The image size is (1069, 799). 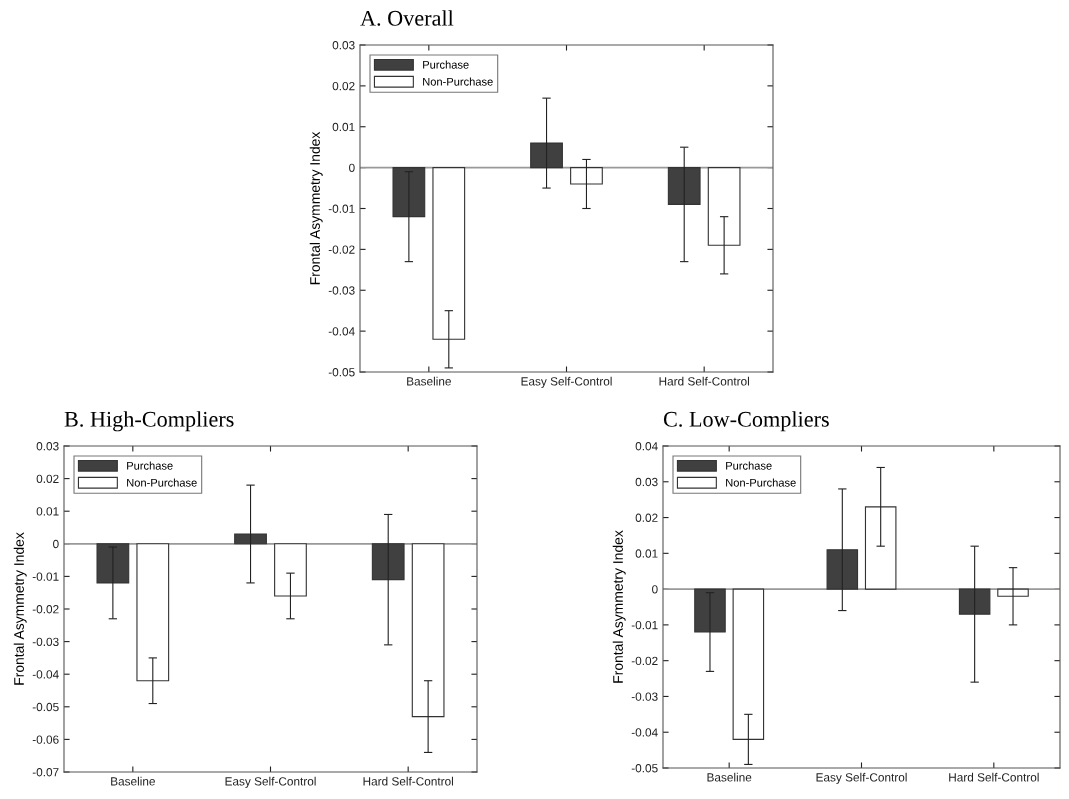 What do you see at coordinates (45, 739) in the screenshot?
I see `y-tick-label: -0.06` at bounding box center [45, 739].